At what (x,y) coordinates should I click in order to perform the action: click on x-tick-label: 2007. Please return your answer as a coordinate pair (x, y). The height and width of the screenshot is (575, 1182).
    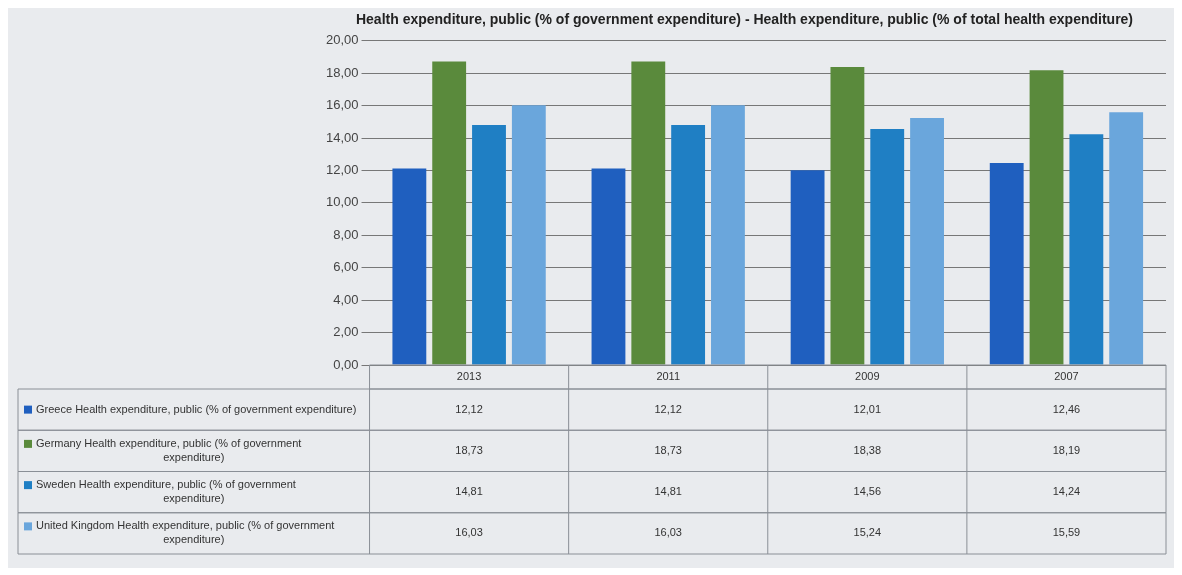
    Looking at the image, I should click on (1066, 376).